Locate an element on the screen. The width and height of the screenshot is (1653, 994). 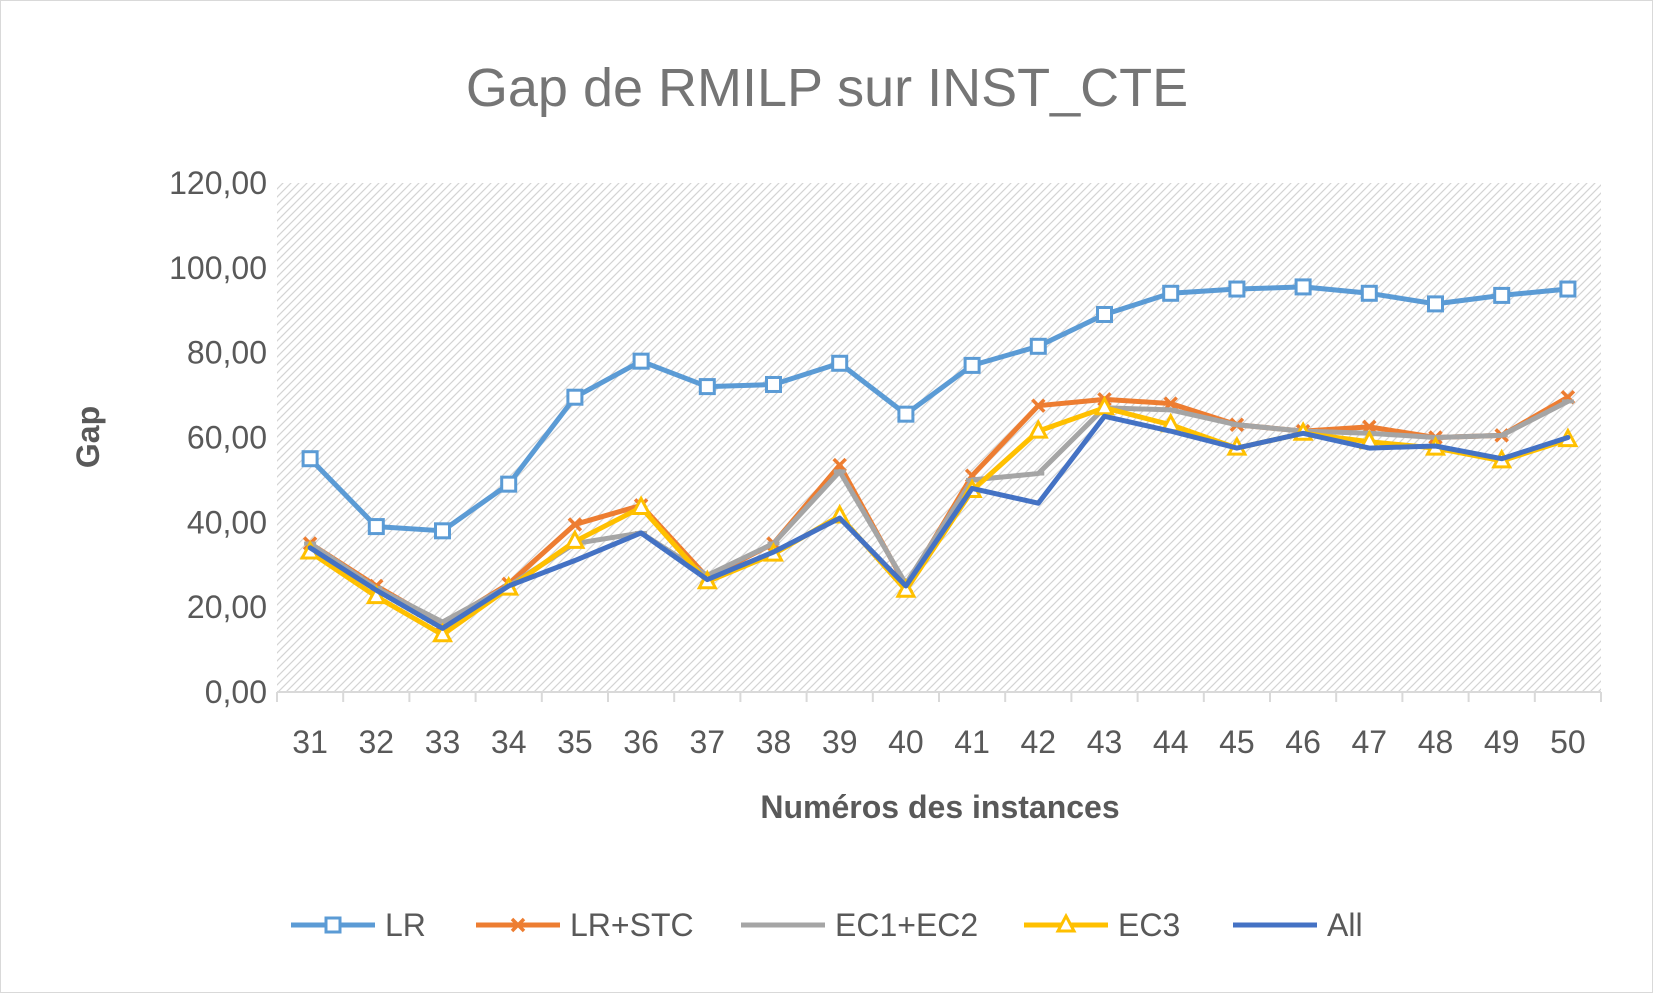
x-tick-label: 41 is located at coordinates (972, 742).